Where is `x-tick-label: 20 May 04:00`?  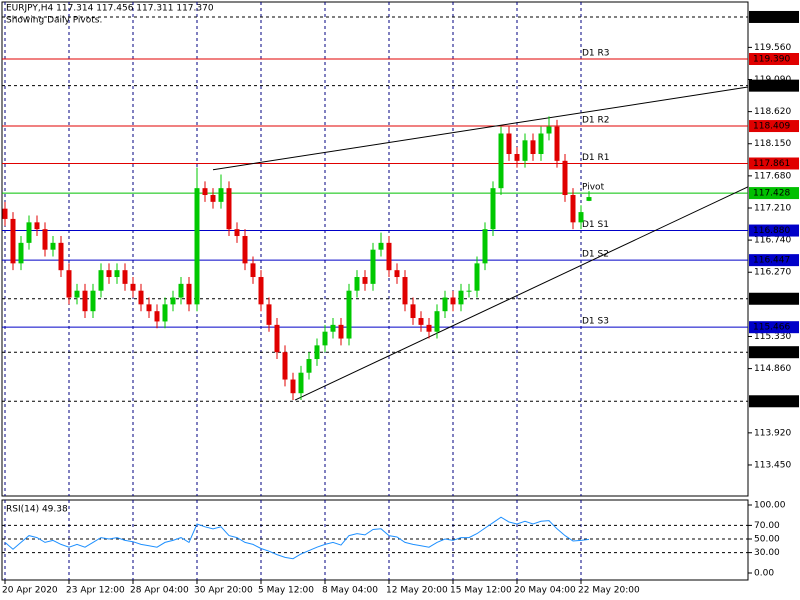 x-tick-label: 20 May 04:00 is located at coordinates (545, 591).